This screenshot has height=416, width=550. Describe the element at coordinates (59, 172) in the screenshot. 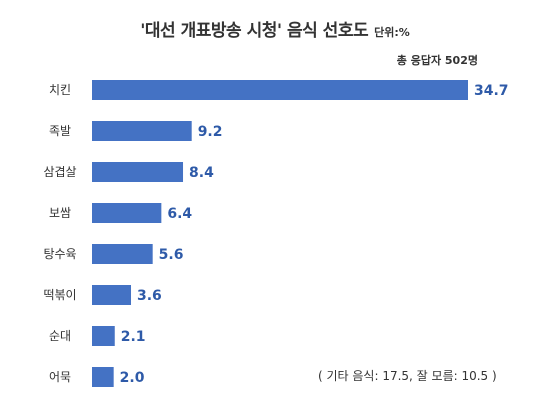

I see `category-label: 삼겹살` at that location.